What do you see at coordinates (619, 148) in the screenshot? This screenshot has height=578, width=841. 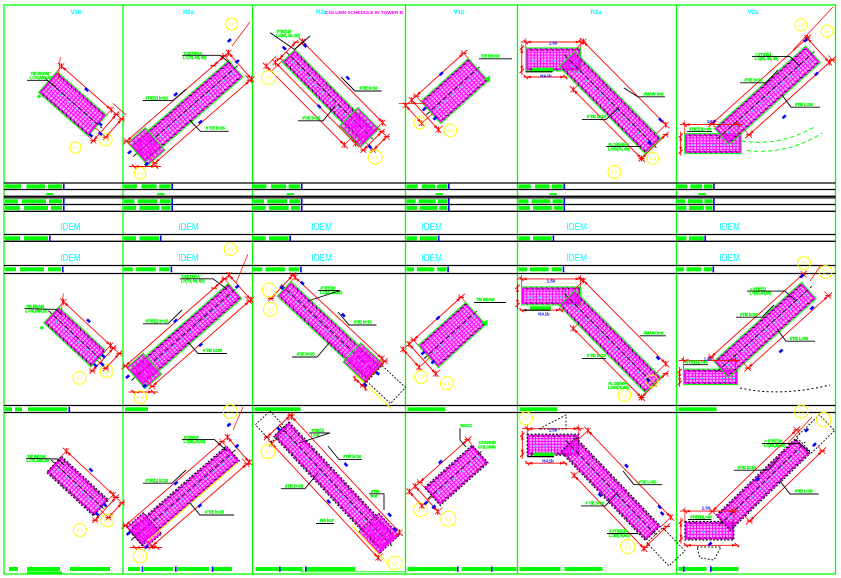 I see `svg-text: L=50(70, 60)` at bounding box center [619, 148].